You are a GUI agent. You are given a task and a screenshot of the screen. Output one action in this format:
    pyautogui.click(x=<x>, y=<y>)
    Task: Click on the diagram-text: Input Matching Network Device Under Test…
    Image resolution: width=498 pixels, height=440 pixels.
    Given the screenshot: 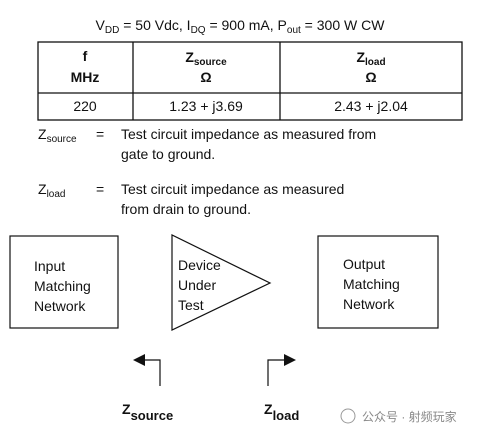 What is the action you would take?
    pyautogui.click(x=217, y=285)
    